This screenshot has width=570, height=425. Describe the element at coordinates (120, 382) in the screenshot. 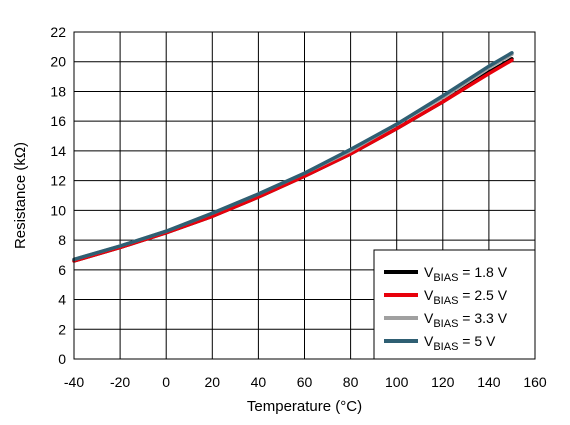

I see `x-tick-label: -20` at that location.